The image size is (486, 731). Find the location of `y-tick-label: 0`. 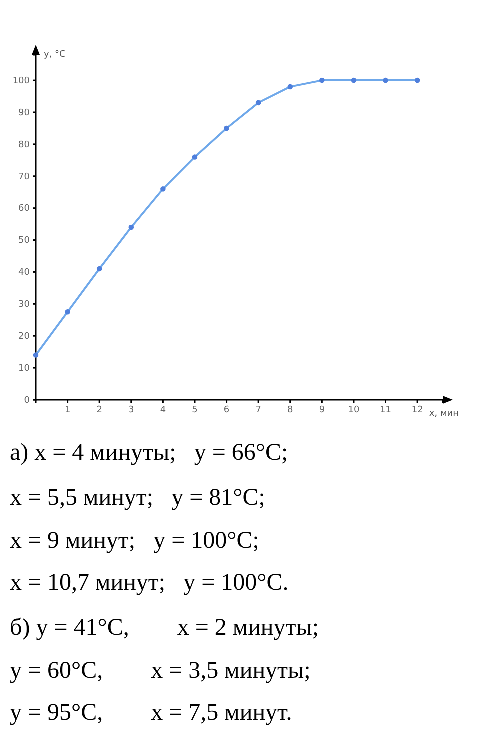

y-tick-label: 0 is located at coordinates (27, 401).